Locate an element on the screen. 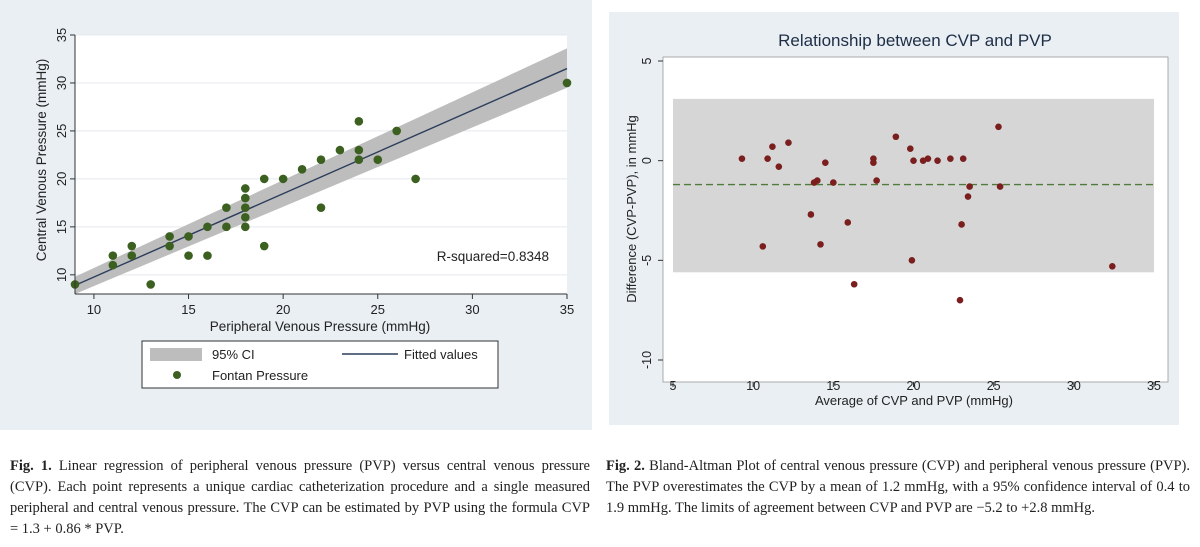 The image size is (1200, 547). y-tick-label: 0 is located at coordinates (647, 160).